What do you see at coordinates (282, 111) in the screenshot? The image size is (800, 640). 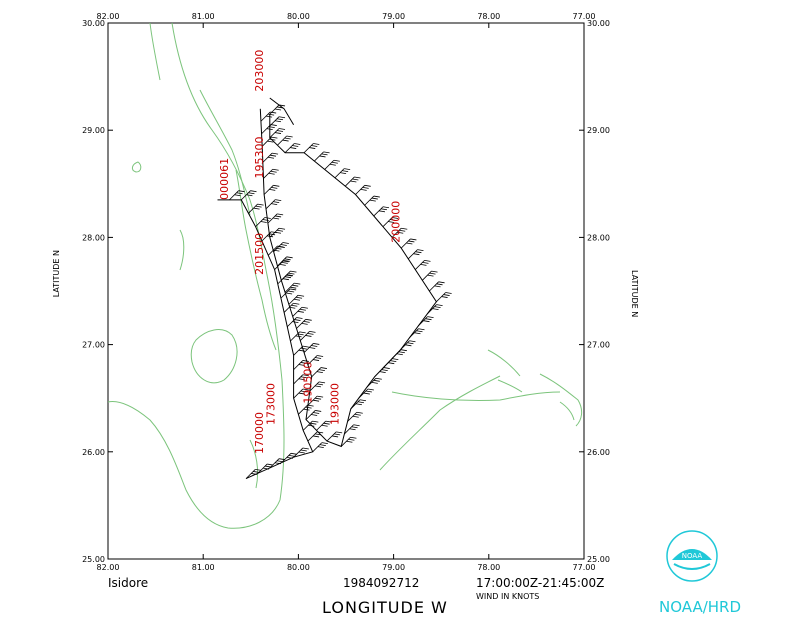 I see `track-line` at bounding box center [282, 111].